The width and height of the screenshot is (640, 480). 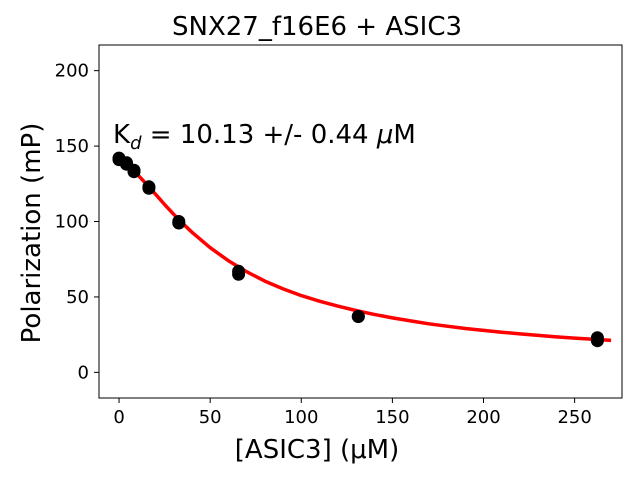 What do you see at coordinates (83, 372) in the screenshot?
I see `y-tick-label: 0` at bounding box center [83, 372].